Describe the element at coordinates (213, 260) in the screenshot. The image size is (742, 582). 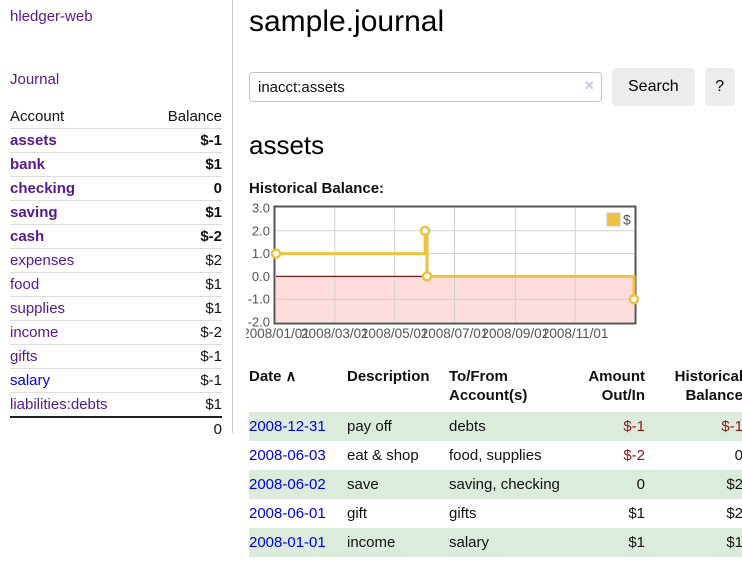
I see `account-balance: $2` at that location.